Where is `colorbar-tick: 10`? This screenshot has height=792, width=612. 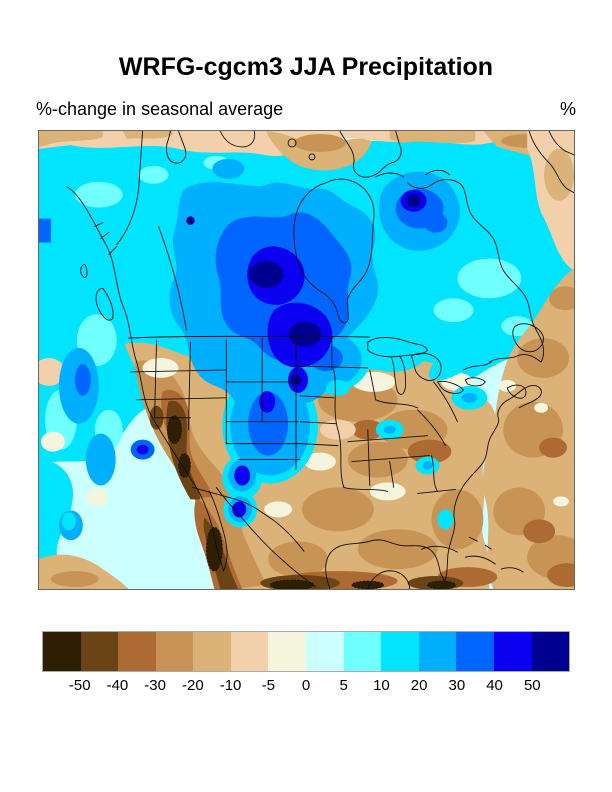 colorbar-tick: 10 is located at coordinates (381, 685).